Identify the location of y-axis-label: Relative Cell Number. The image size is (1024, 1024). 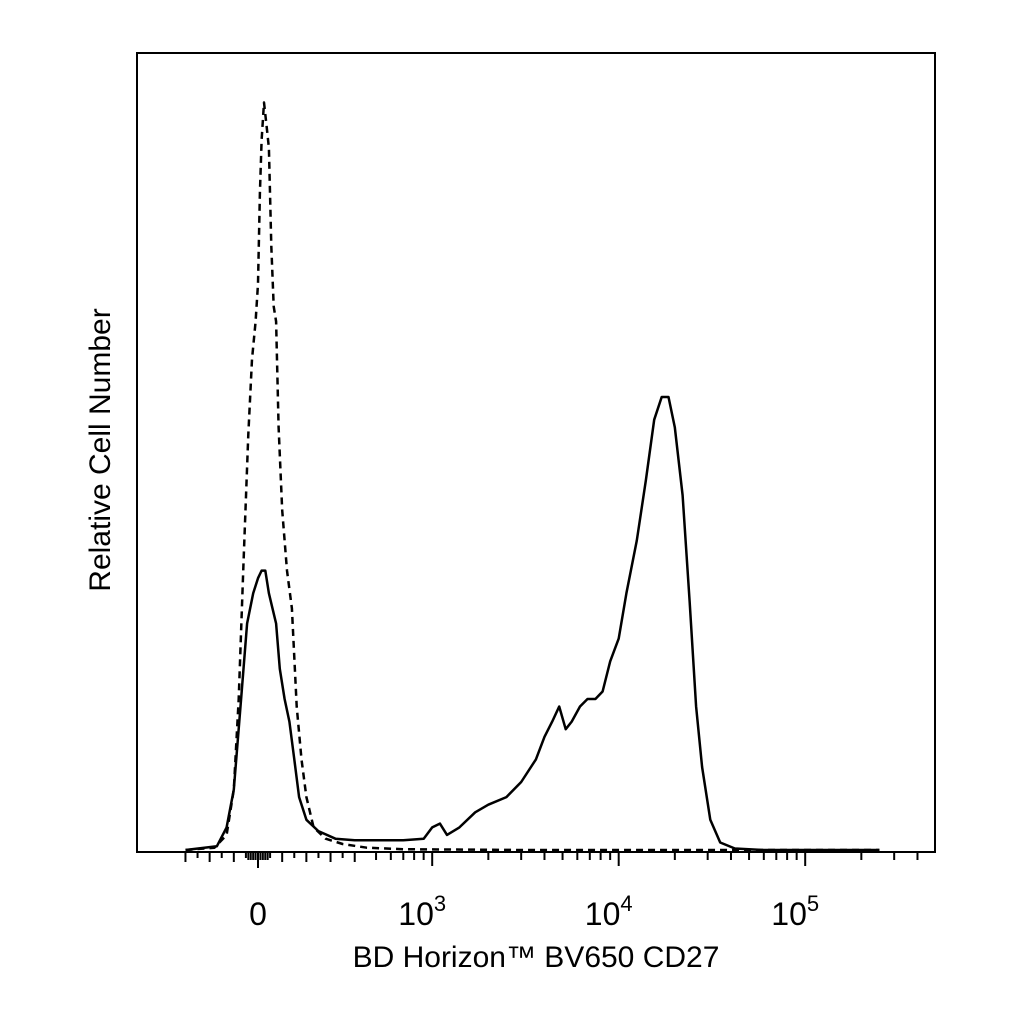
(100, 449).